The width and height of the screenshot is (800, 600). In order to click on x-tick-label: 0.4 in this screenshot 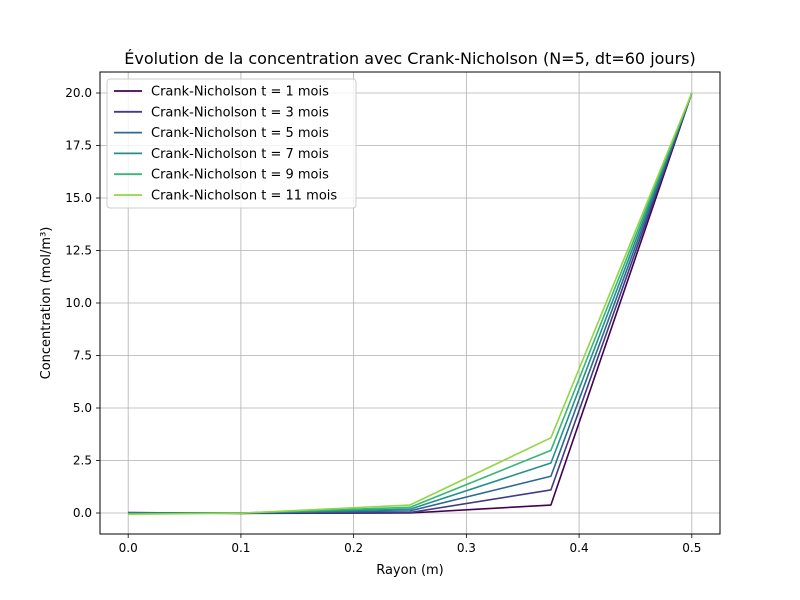, I will do `click(579, 548)`.